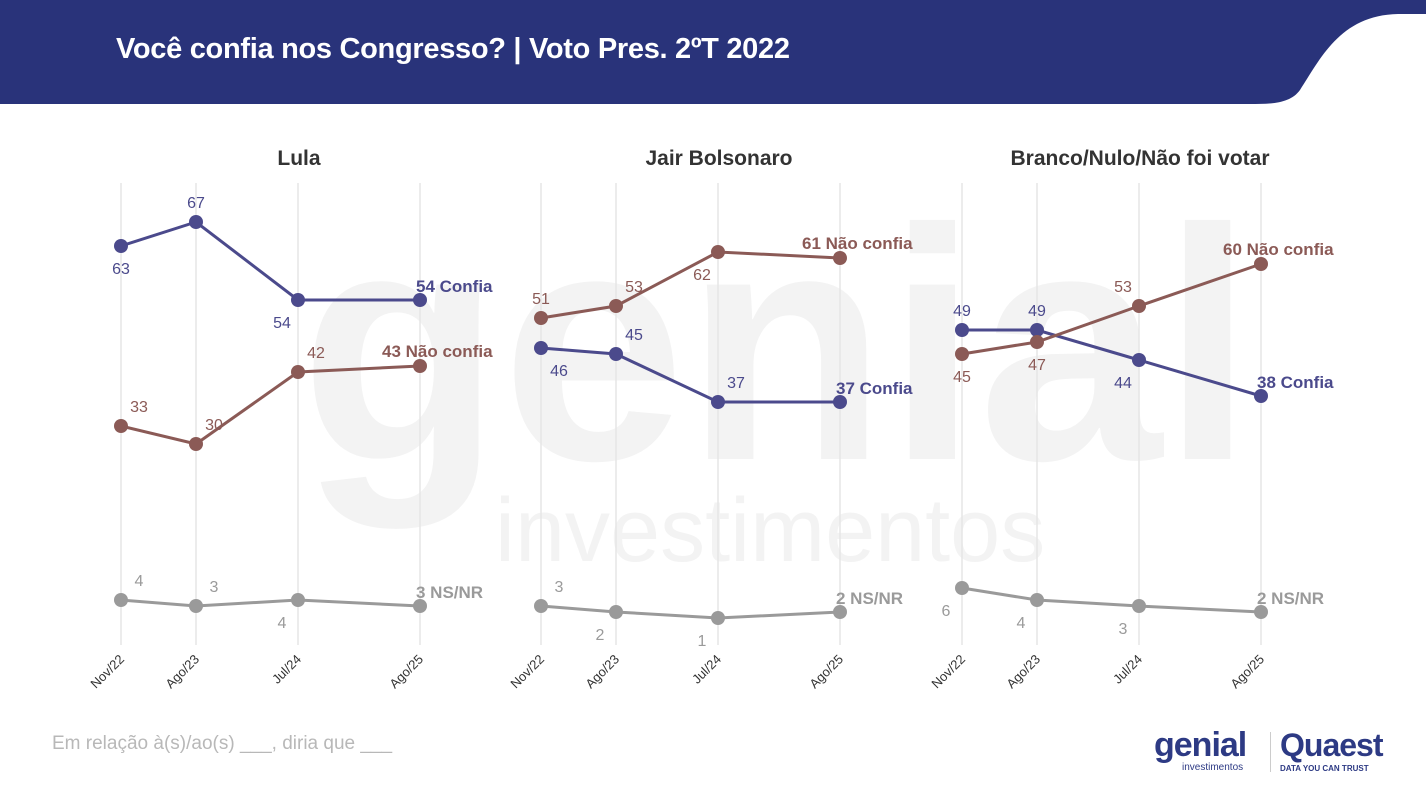 Image resolution: width=1426 pixels, height=800 pixels. What do you see at coordinates (298, 158) in the screenshot?
I see `panel-title: Lula` at bounding box center [298, 158].